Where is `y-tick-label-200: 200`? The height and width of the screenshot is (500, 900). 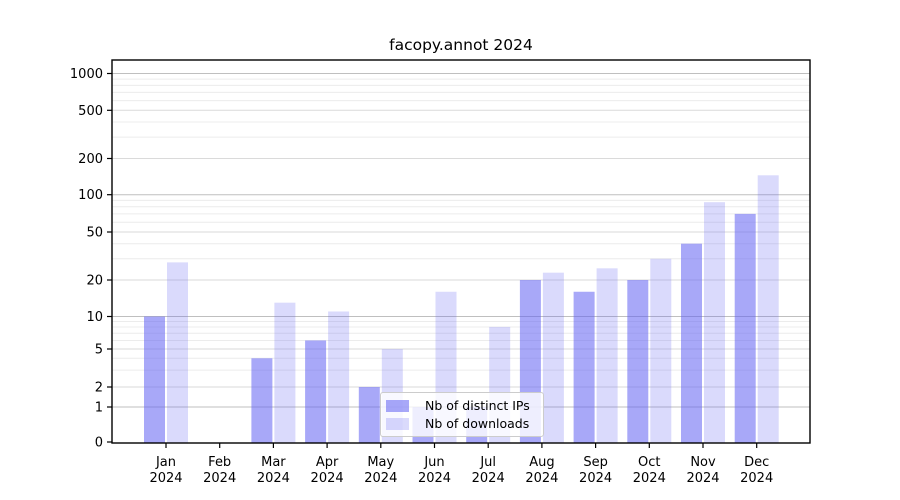
y-tick-label-200: 200 is located at coordinates (90, 159).